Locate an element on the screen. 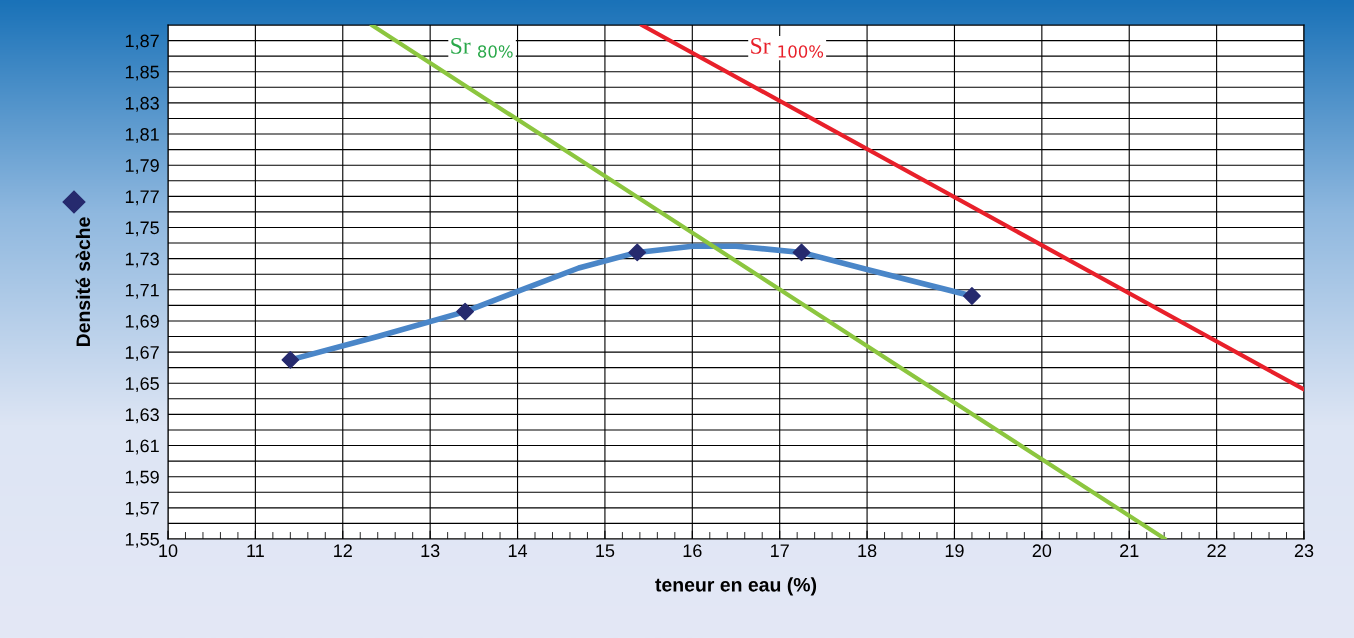 The height and width of the screenshot is (638, 1354). y-tick-label: 1,83 is located at coordinates (142, 104).